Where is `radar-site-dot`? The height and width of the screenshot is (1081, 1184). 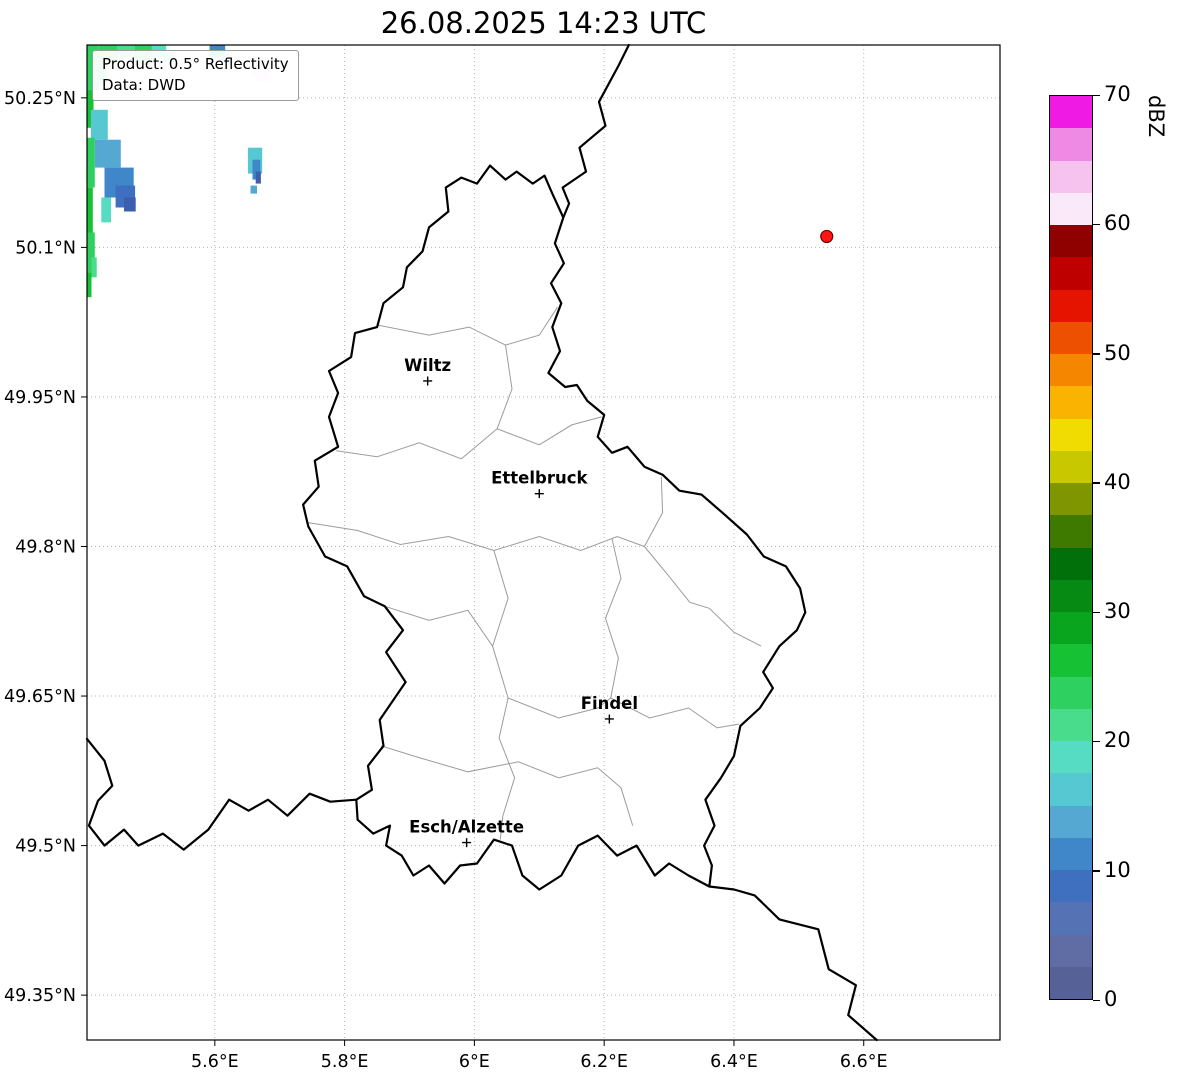 radar-site-dot is located at coordinates (827, 236).